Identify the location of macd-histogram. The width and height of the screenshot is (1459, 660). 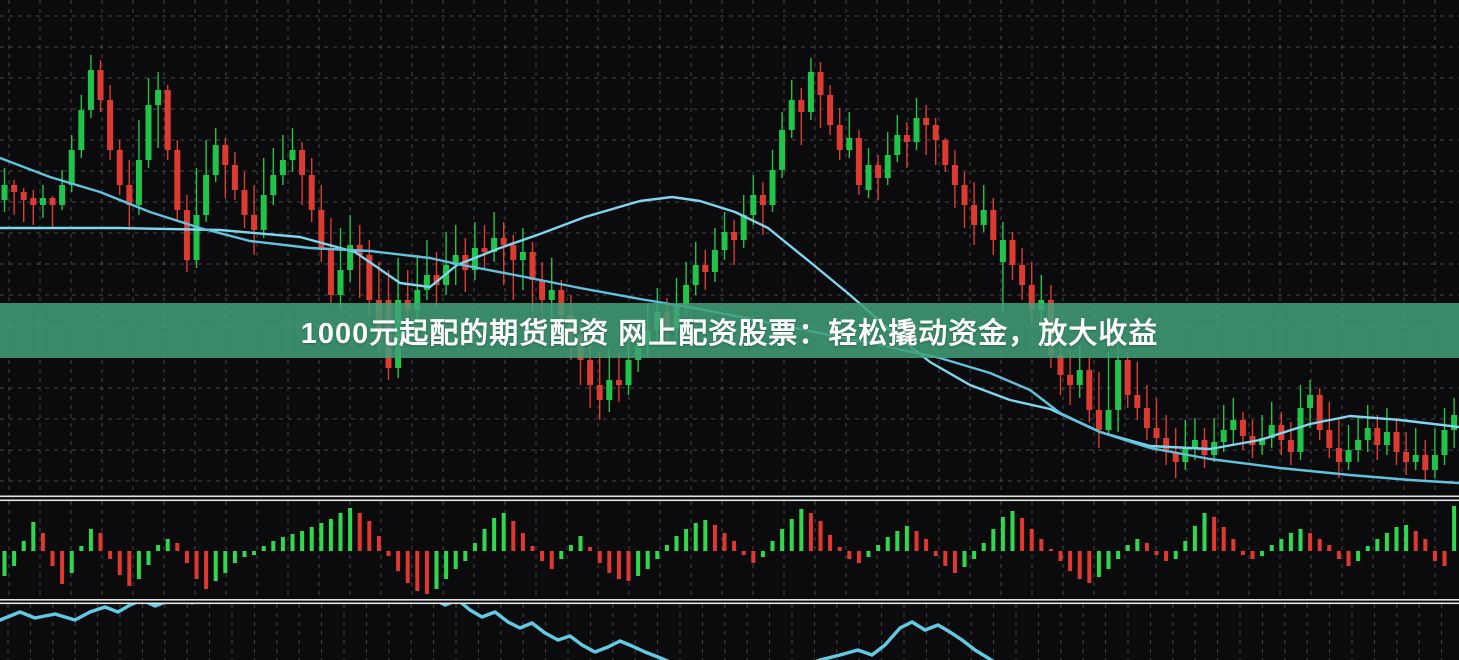
(729, 550).